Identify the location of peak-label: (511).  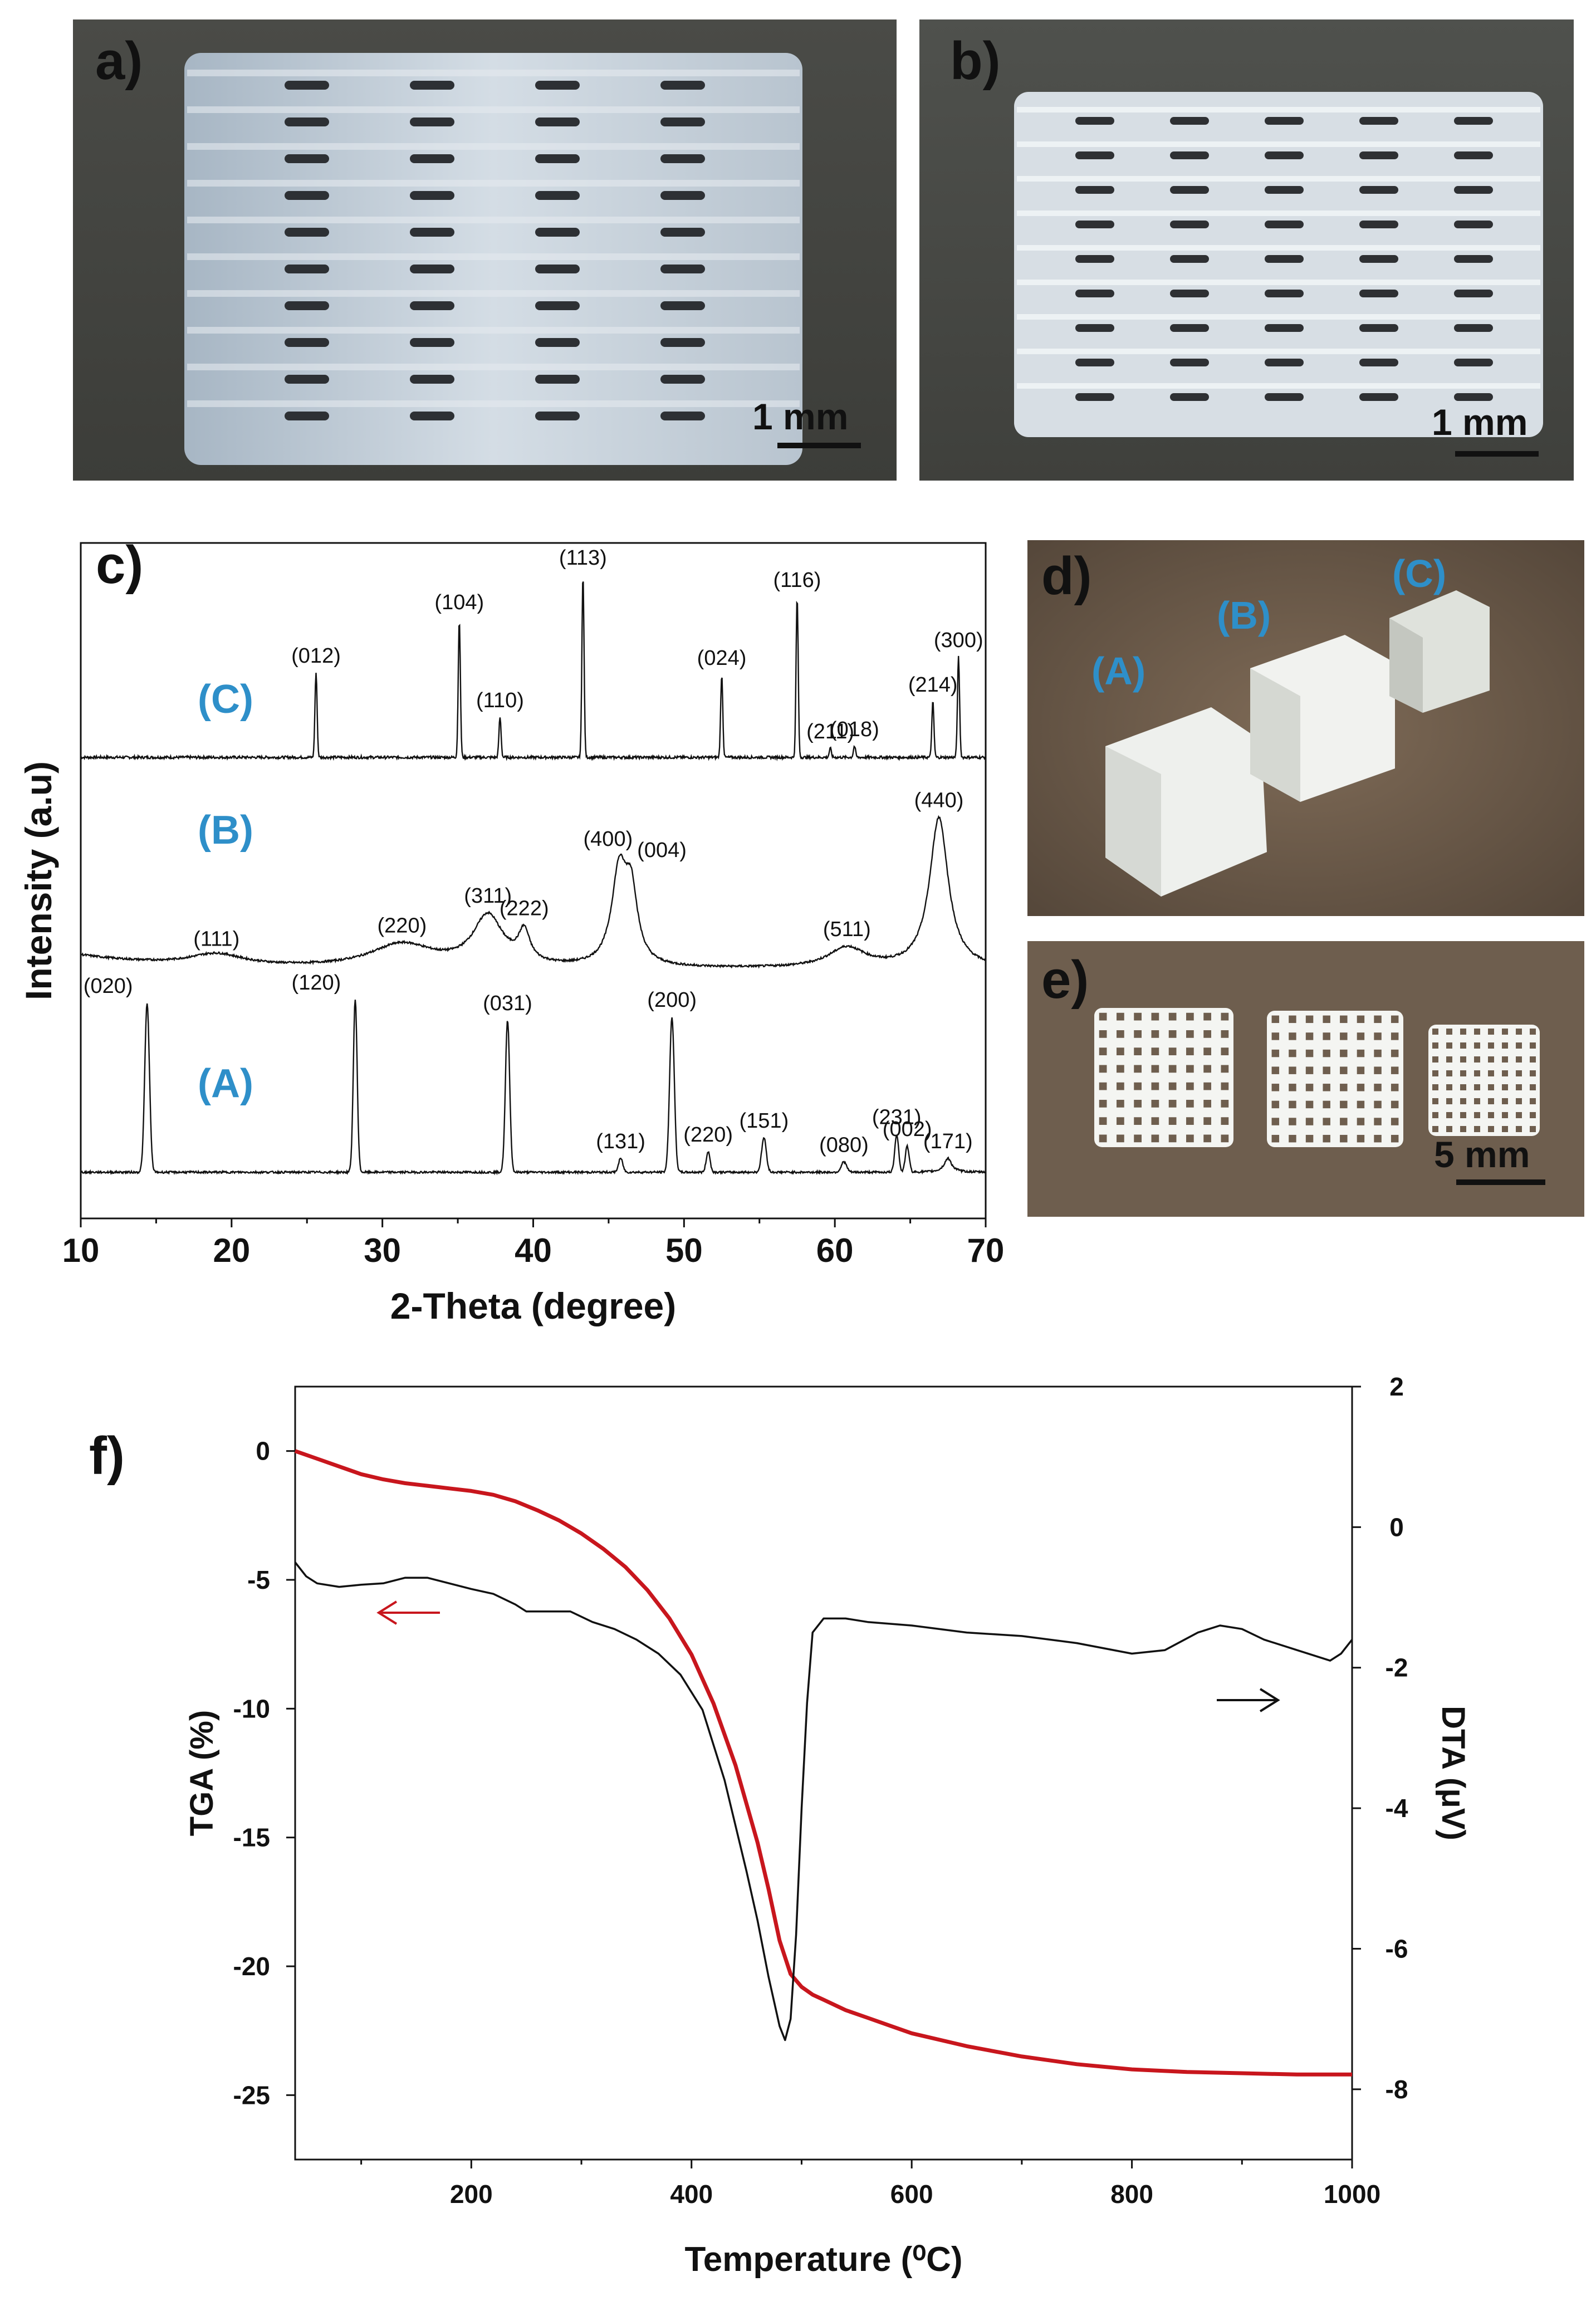
(847, 930).